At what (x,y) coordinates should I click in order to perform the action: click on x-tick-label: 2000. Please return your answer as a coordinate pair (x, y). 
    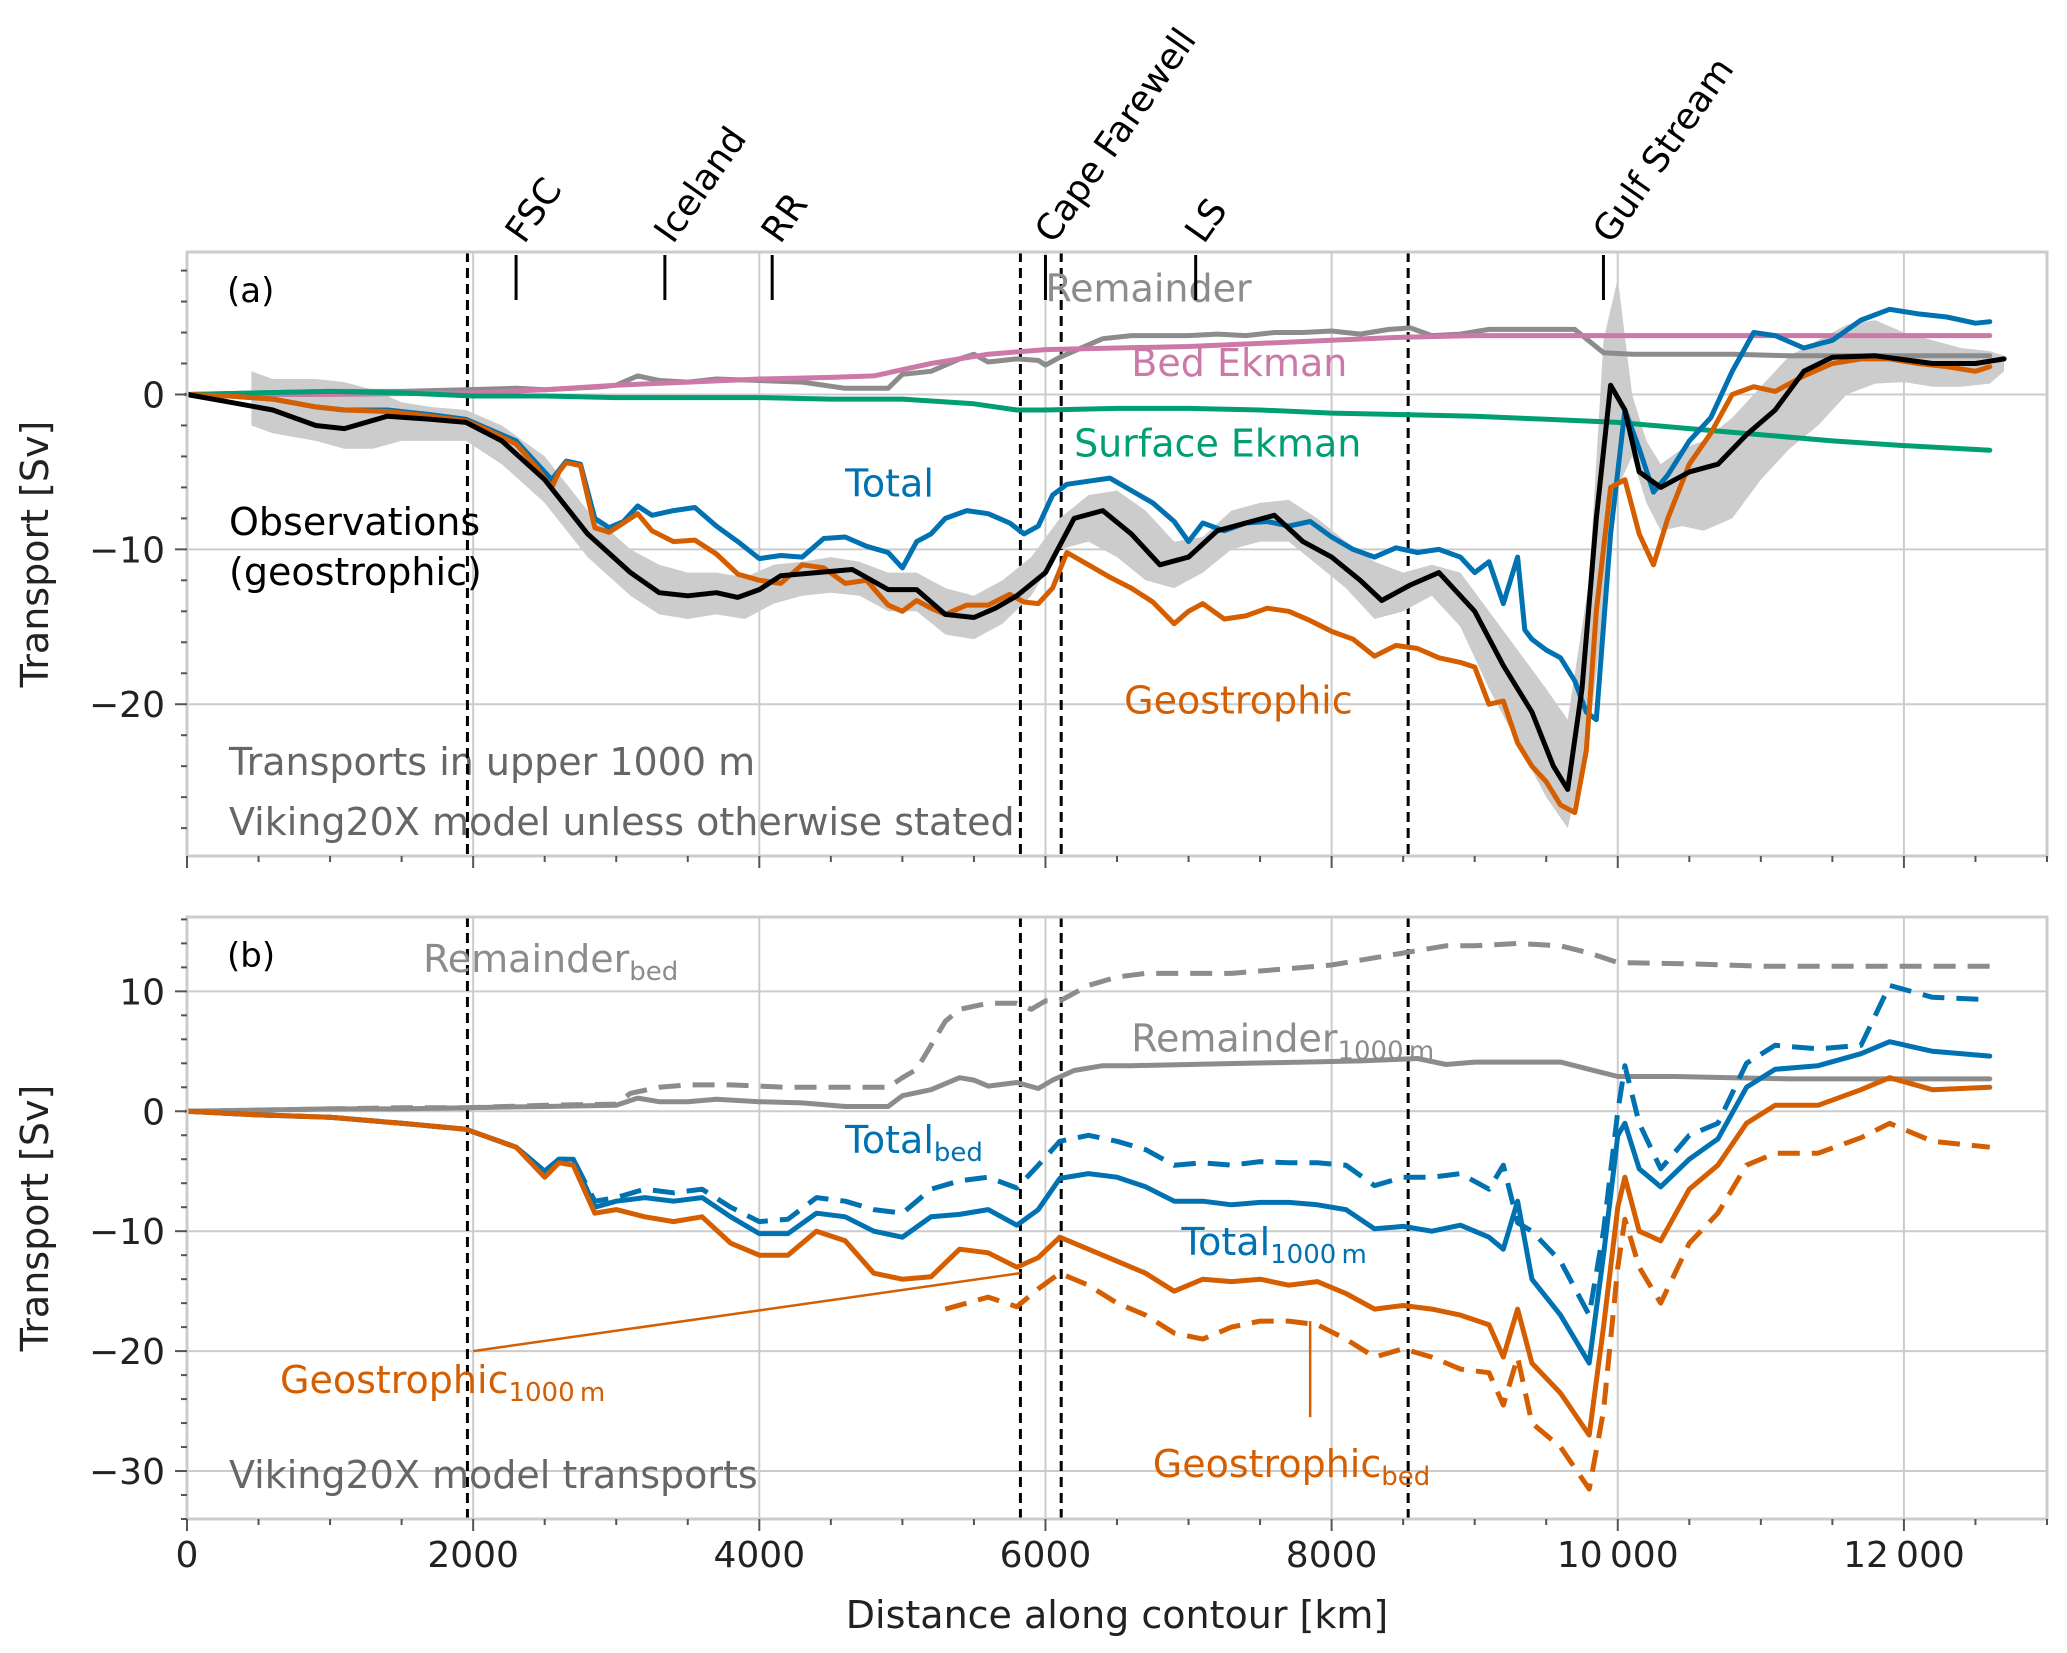
    Looking at the image, I should click on (473, 1555).